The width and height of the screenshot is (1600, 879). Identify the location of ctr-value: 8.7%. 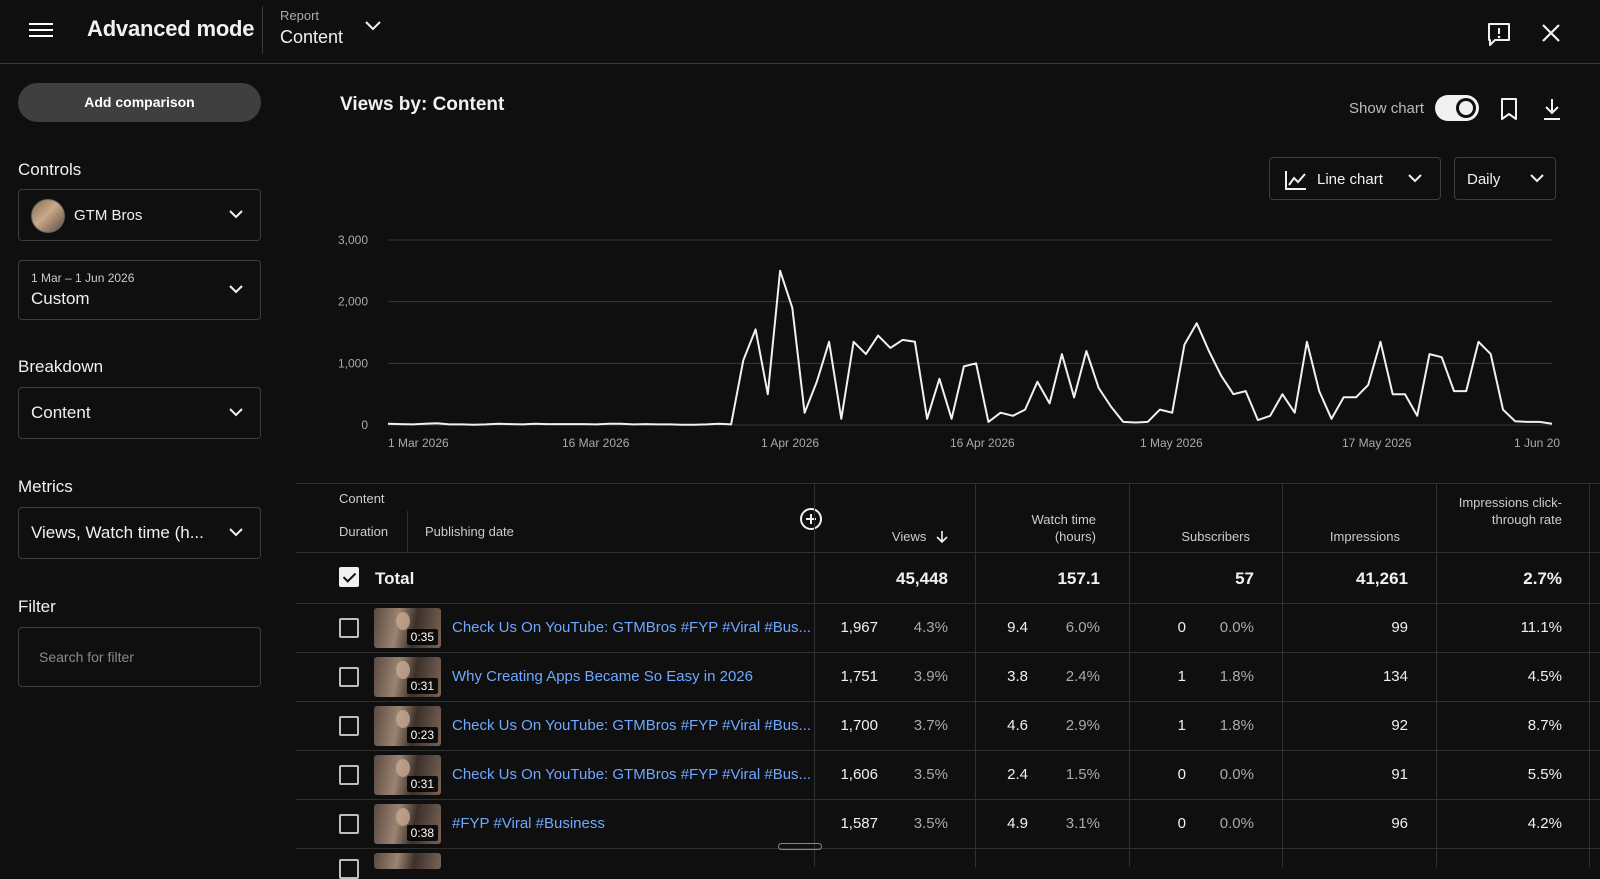
(1544, 725).